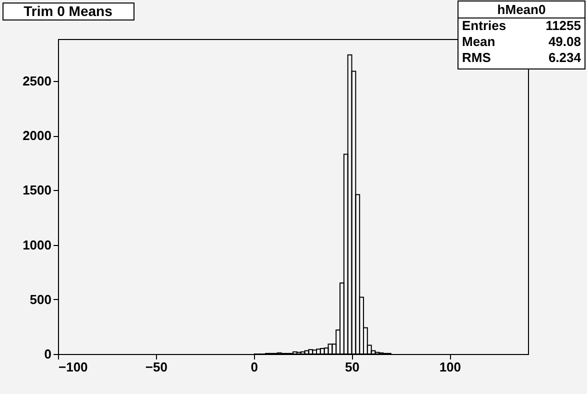 The image size is (587, 394). Describe the element at coordinates (37, 136) in the screenshot. I see `y-tick-label: 2000` at that location.